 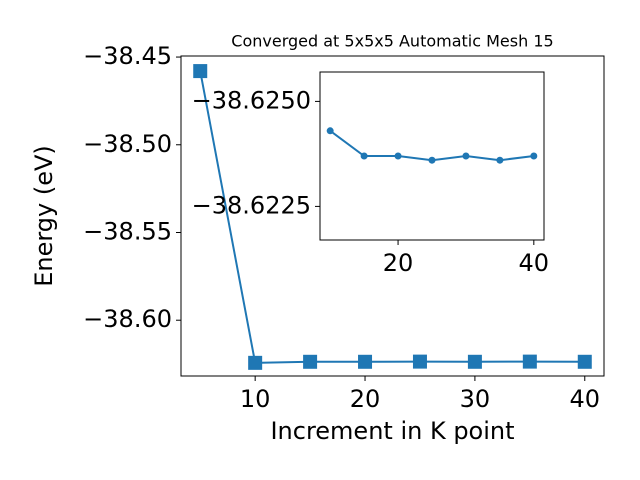 I want to click on chart-title: Converged at 5x5x5 Automatic Mesh 15, so click(x=392, y=41).